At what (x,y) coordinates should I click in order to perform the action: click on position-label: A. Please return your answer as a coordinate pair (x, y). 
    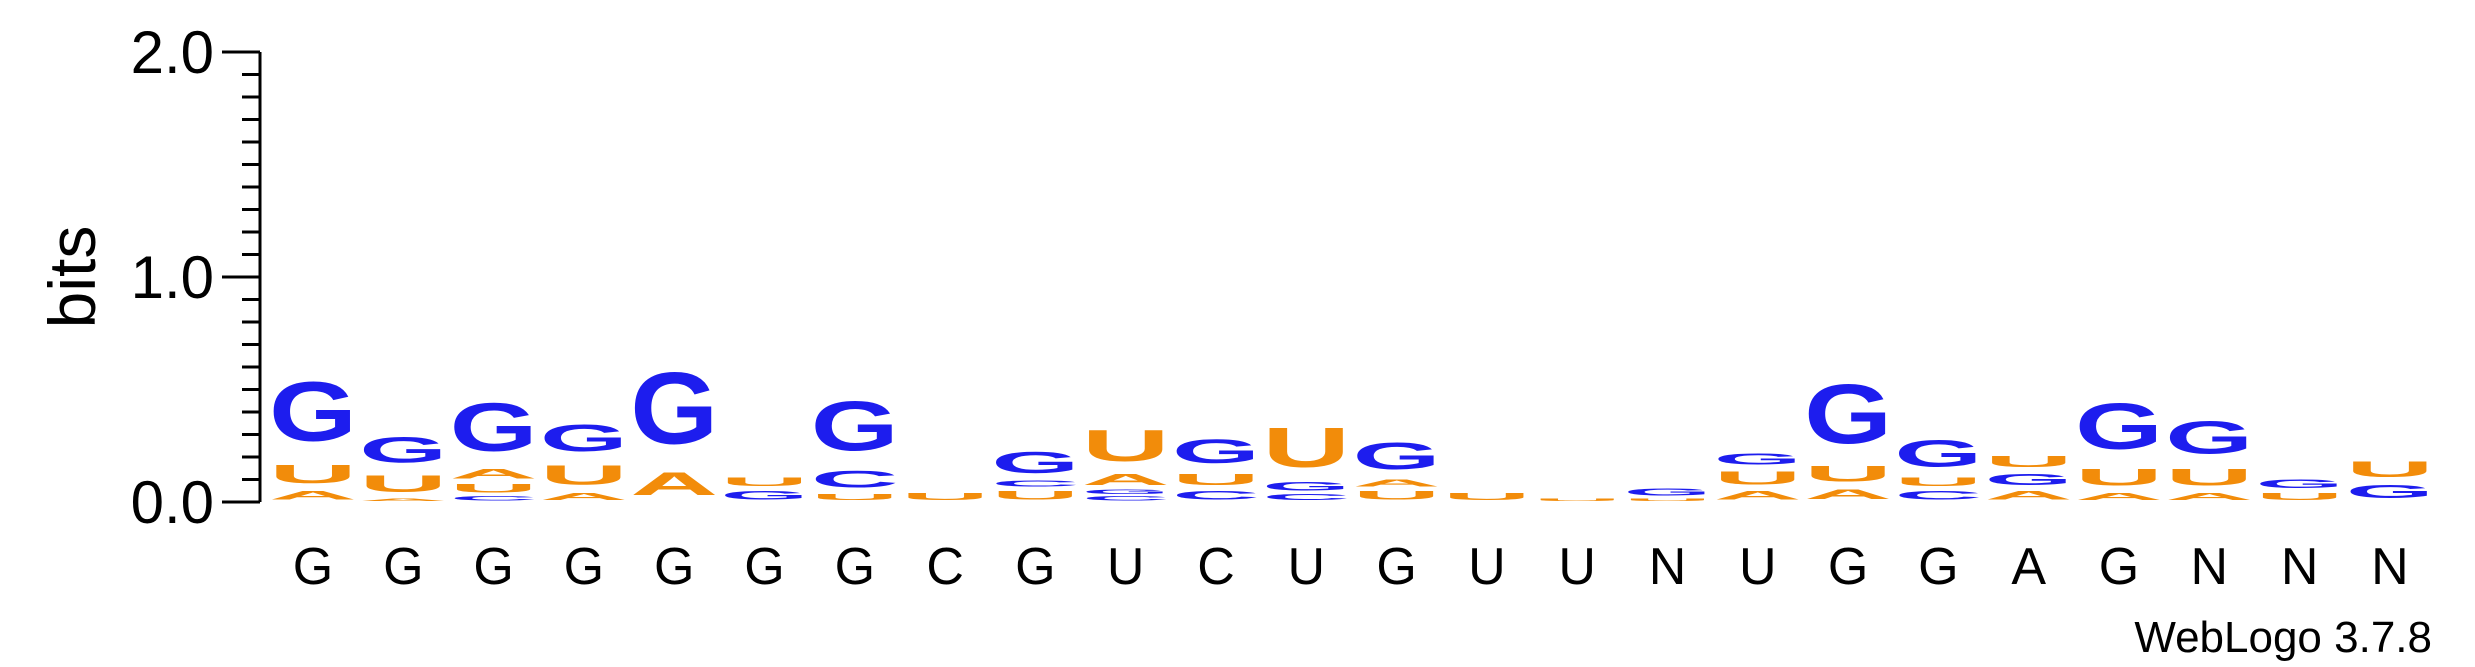
    Looking at the image, I should click on (2028, 567).